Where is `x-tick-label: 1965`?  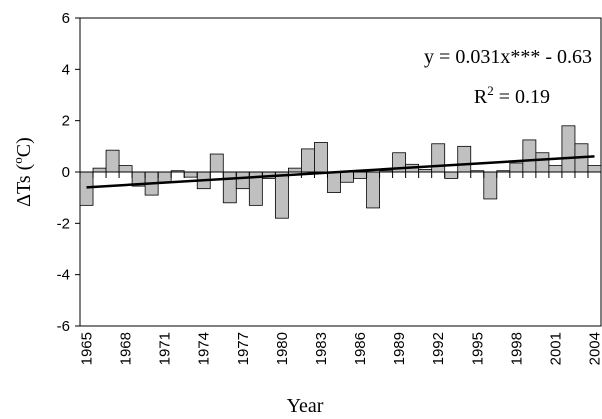 x-tick-label: 1965 is located at coordinates (87, 348).